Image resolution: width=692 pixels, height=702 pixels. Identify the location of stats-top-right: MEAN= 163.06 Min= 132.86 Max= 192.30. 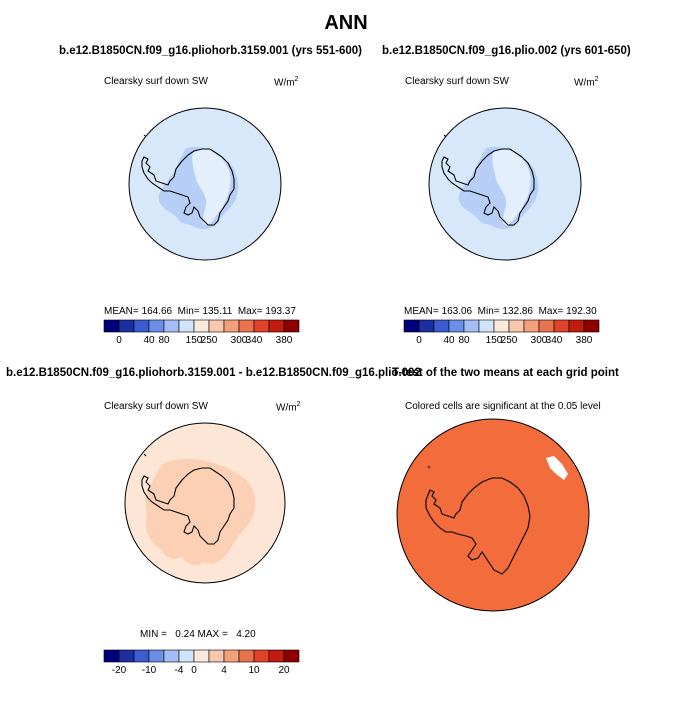
(500, 311).